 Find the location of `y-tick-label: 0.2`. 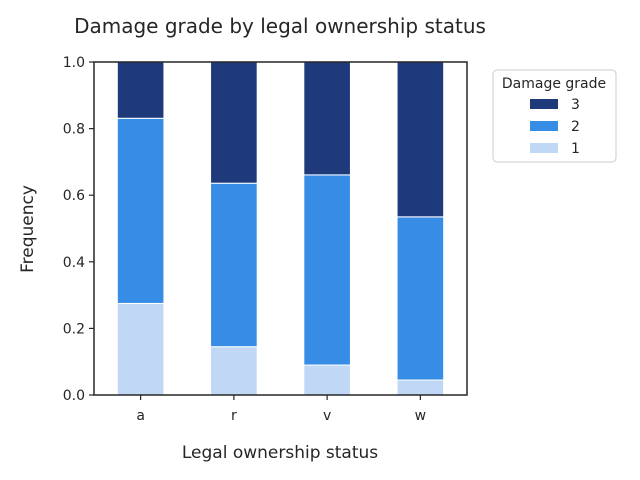

y-tick-label: 0.2 is located at coordinates (74, 329).